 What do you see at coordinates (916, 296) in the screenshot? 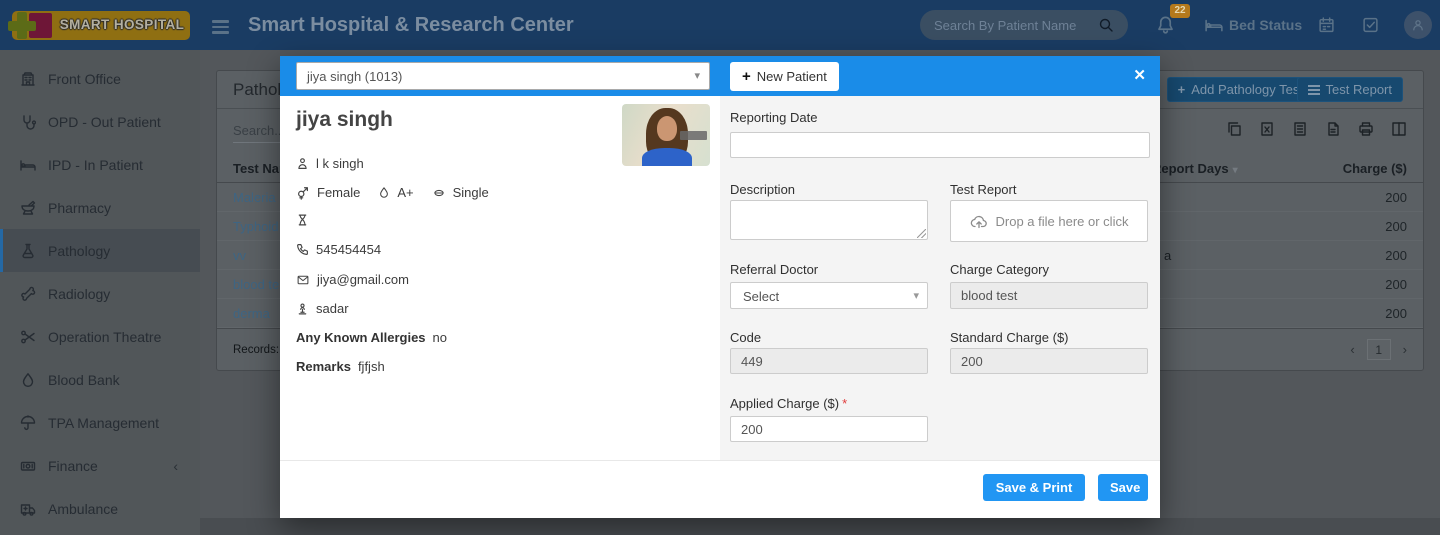
I see `chevron-down-icon: ▾` at bounding box center [916, 296].